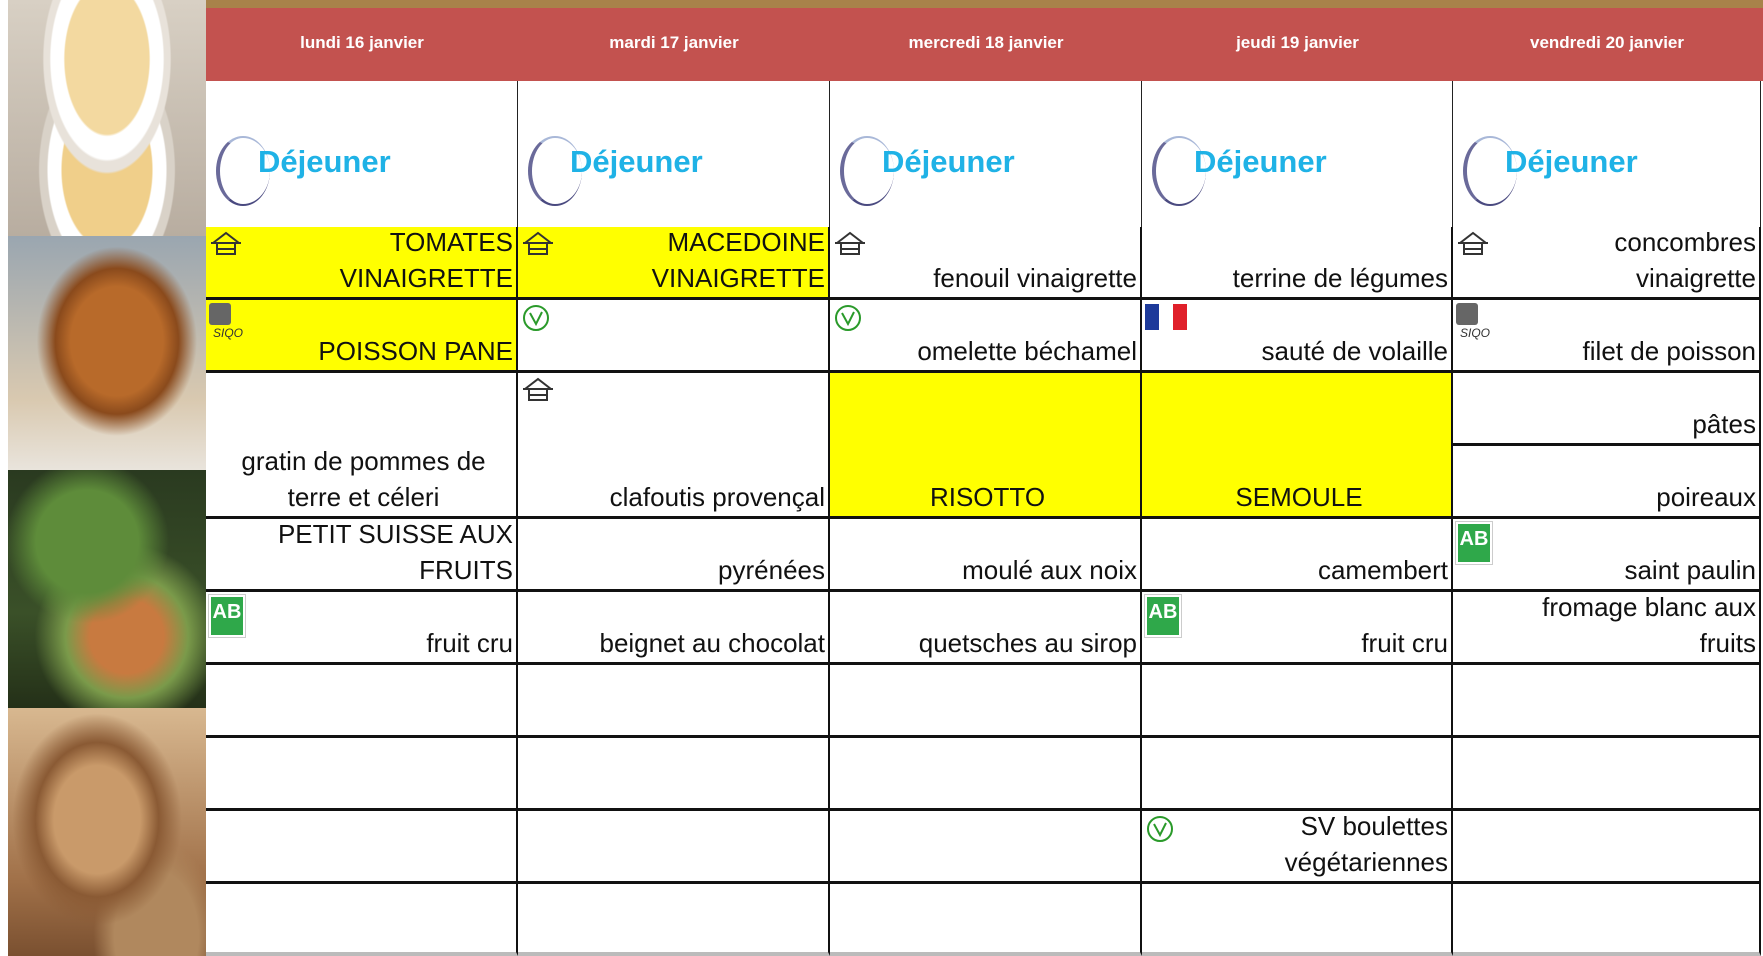 The height and width of the screenshot is (956, 1763). What do you see at coordinates (1607, 409) in the screenshot?
I see `menu-item: pâtes` at bounding box center [1607, 409].